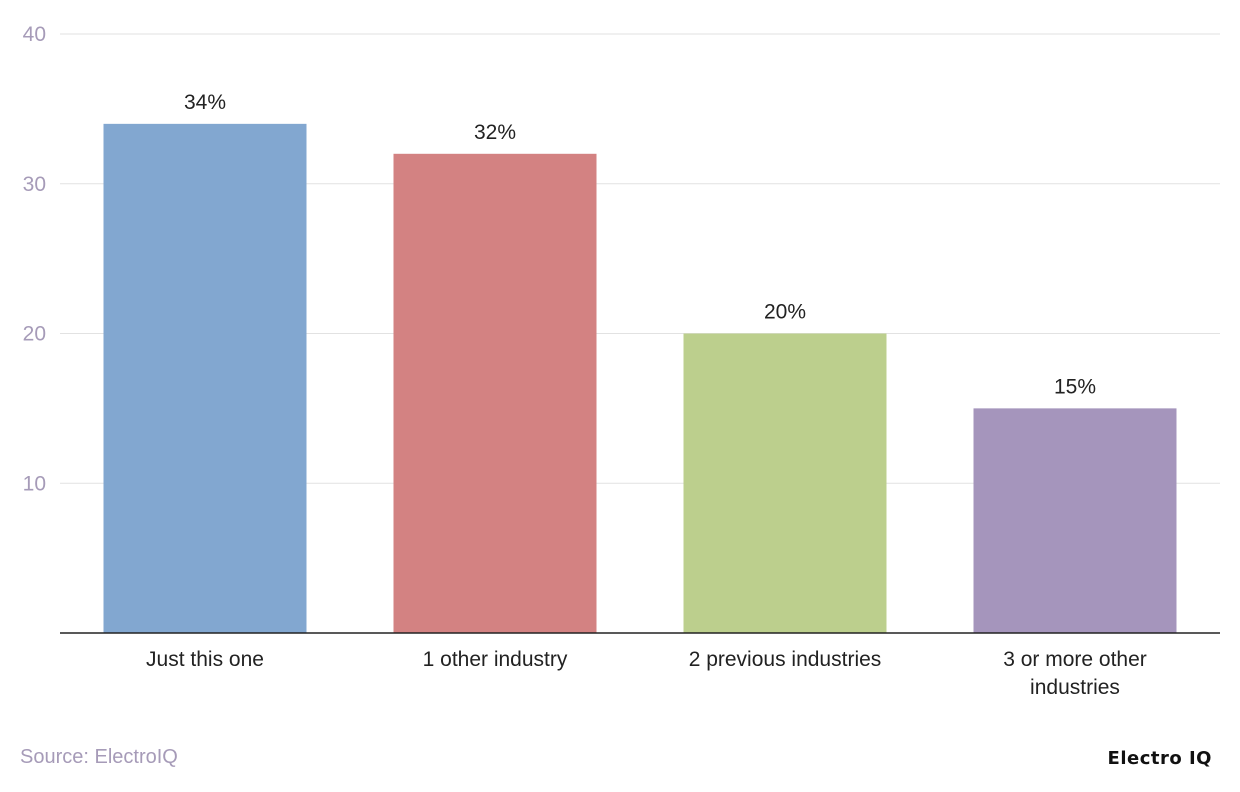 This screenshot has height=792, width=1240. Describe the element at coordinates (1159, 758) in the screenshot. I see `brand-logo: Electro IQ` at that location.